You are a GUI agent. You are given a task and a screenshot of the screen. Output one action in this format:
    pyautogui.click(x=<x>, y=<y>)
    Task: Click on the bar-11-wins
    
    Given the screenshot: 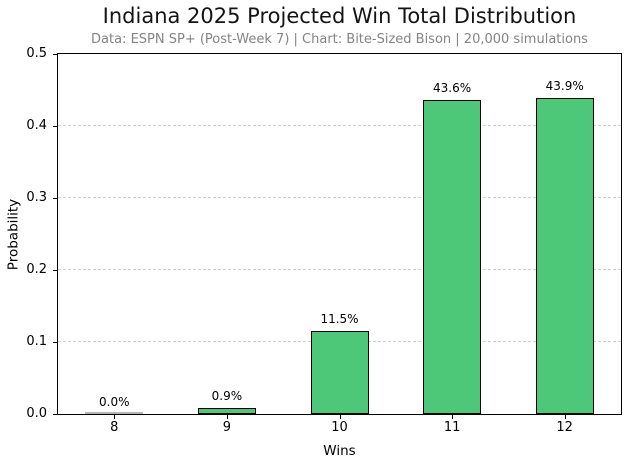 What is the action you would take?
    pyautogui.click(x=452, y=257)
    